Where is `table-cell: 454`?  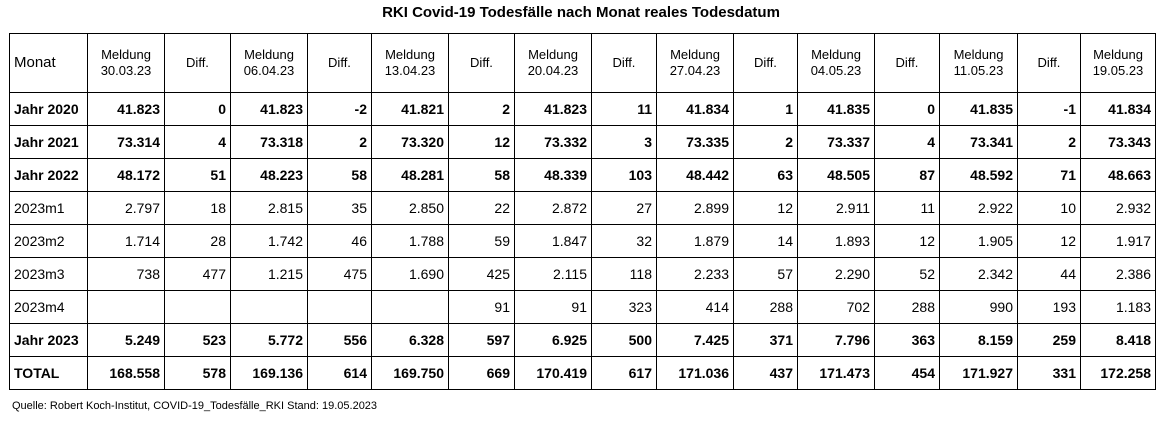
table-cell: 454 is located at coordinates (907, 373).